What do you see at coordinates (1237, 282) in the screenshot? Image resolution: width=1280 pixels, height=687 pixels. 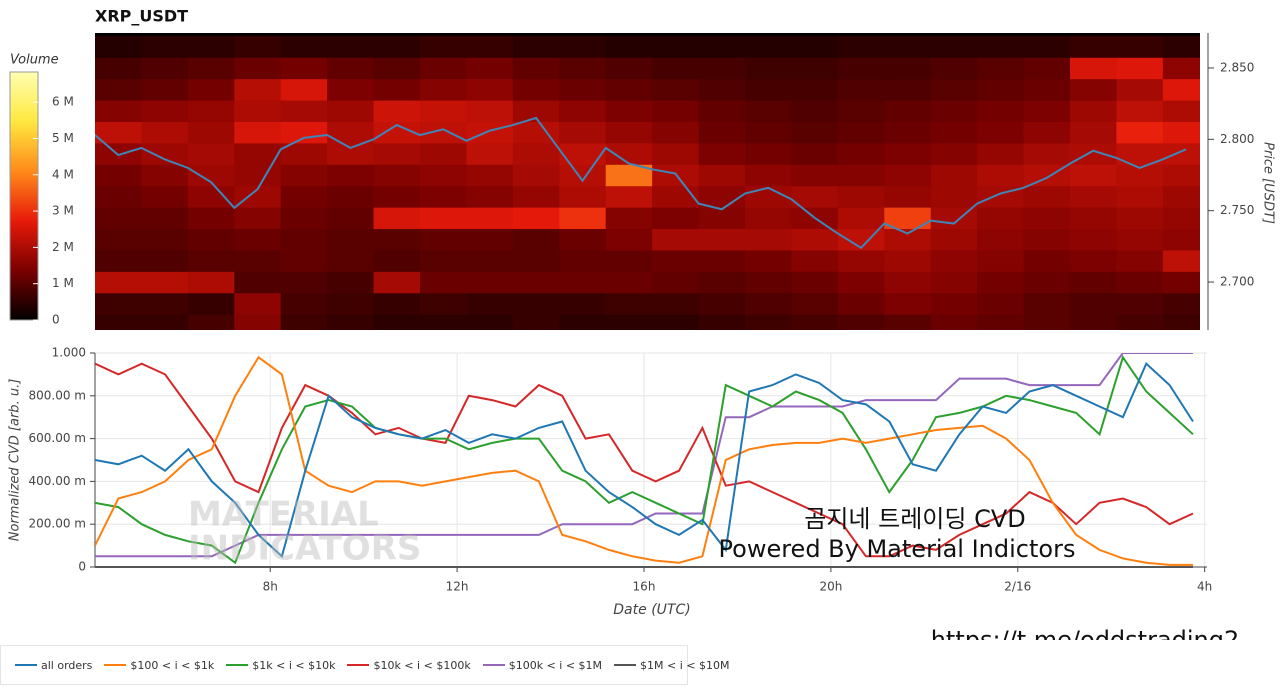 I see `y-tick-label: 2.700` at bounding box center [1237, 282].